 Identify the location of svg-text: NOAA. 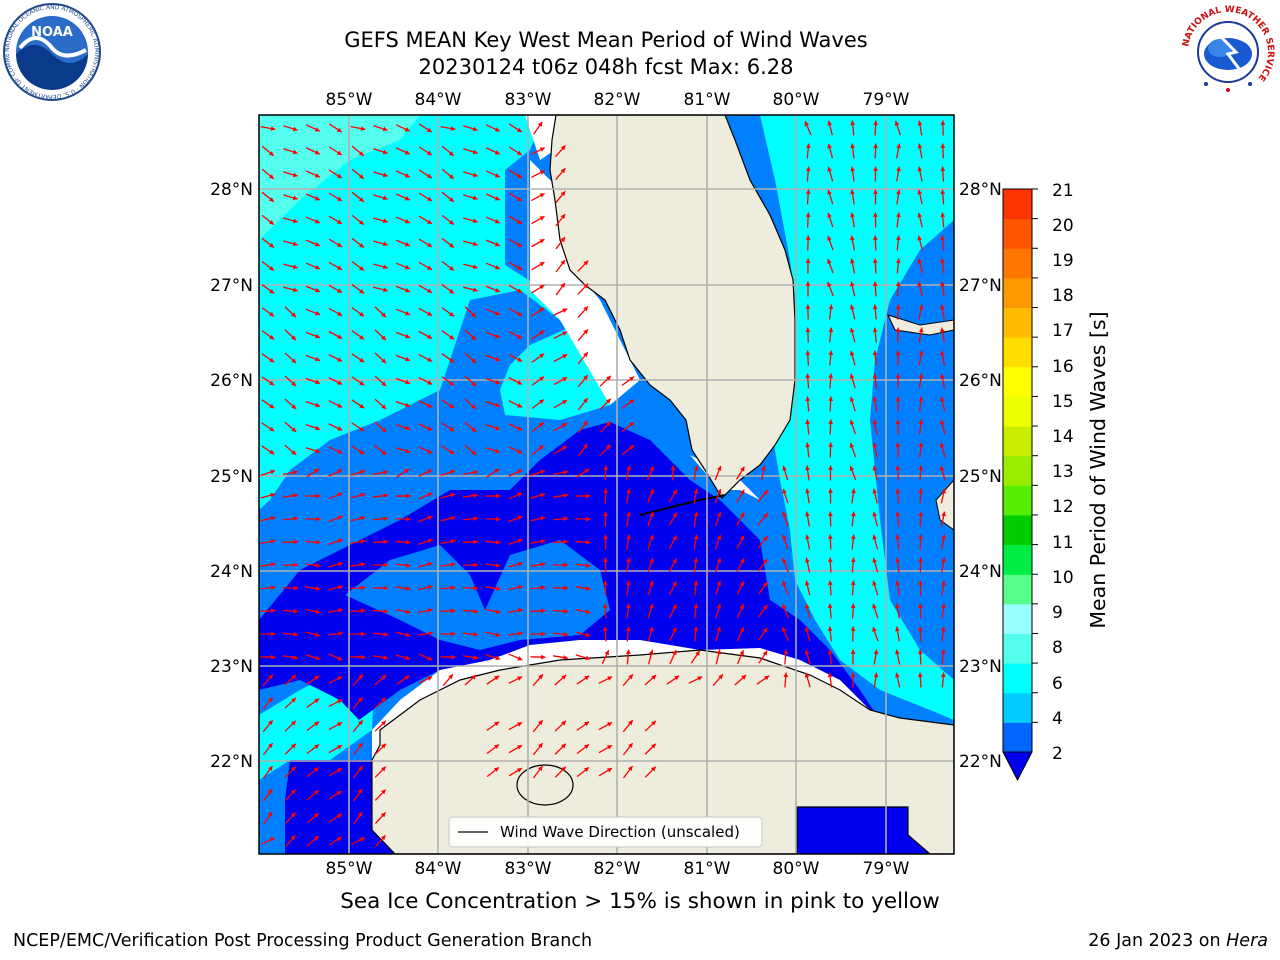
(52, 32).